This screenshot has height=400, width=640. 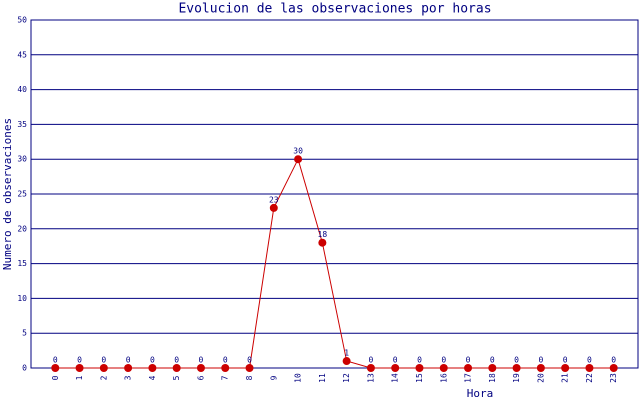 I want to click on data-label: 18, so click(x=323, y=234).